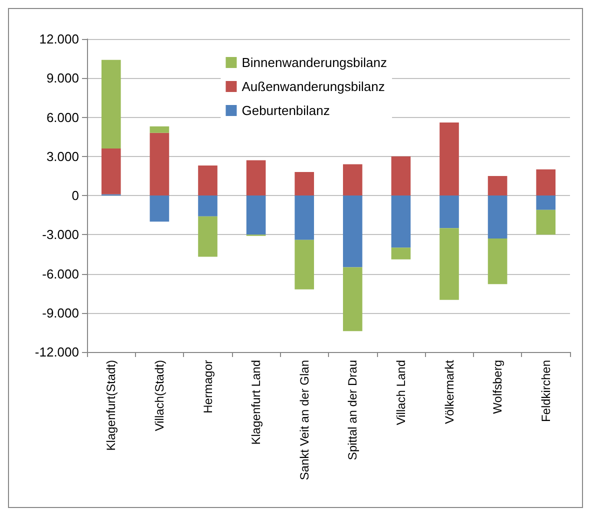 The width and height of the screenshot is (593, 520). I want to click on y-tick-label: -9.000, so click(60, 312).